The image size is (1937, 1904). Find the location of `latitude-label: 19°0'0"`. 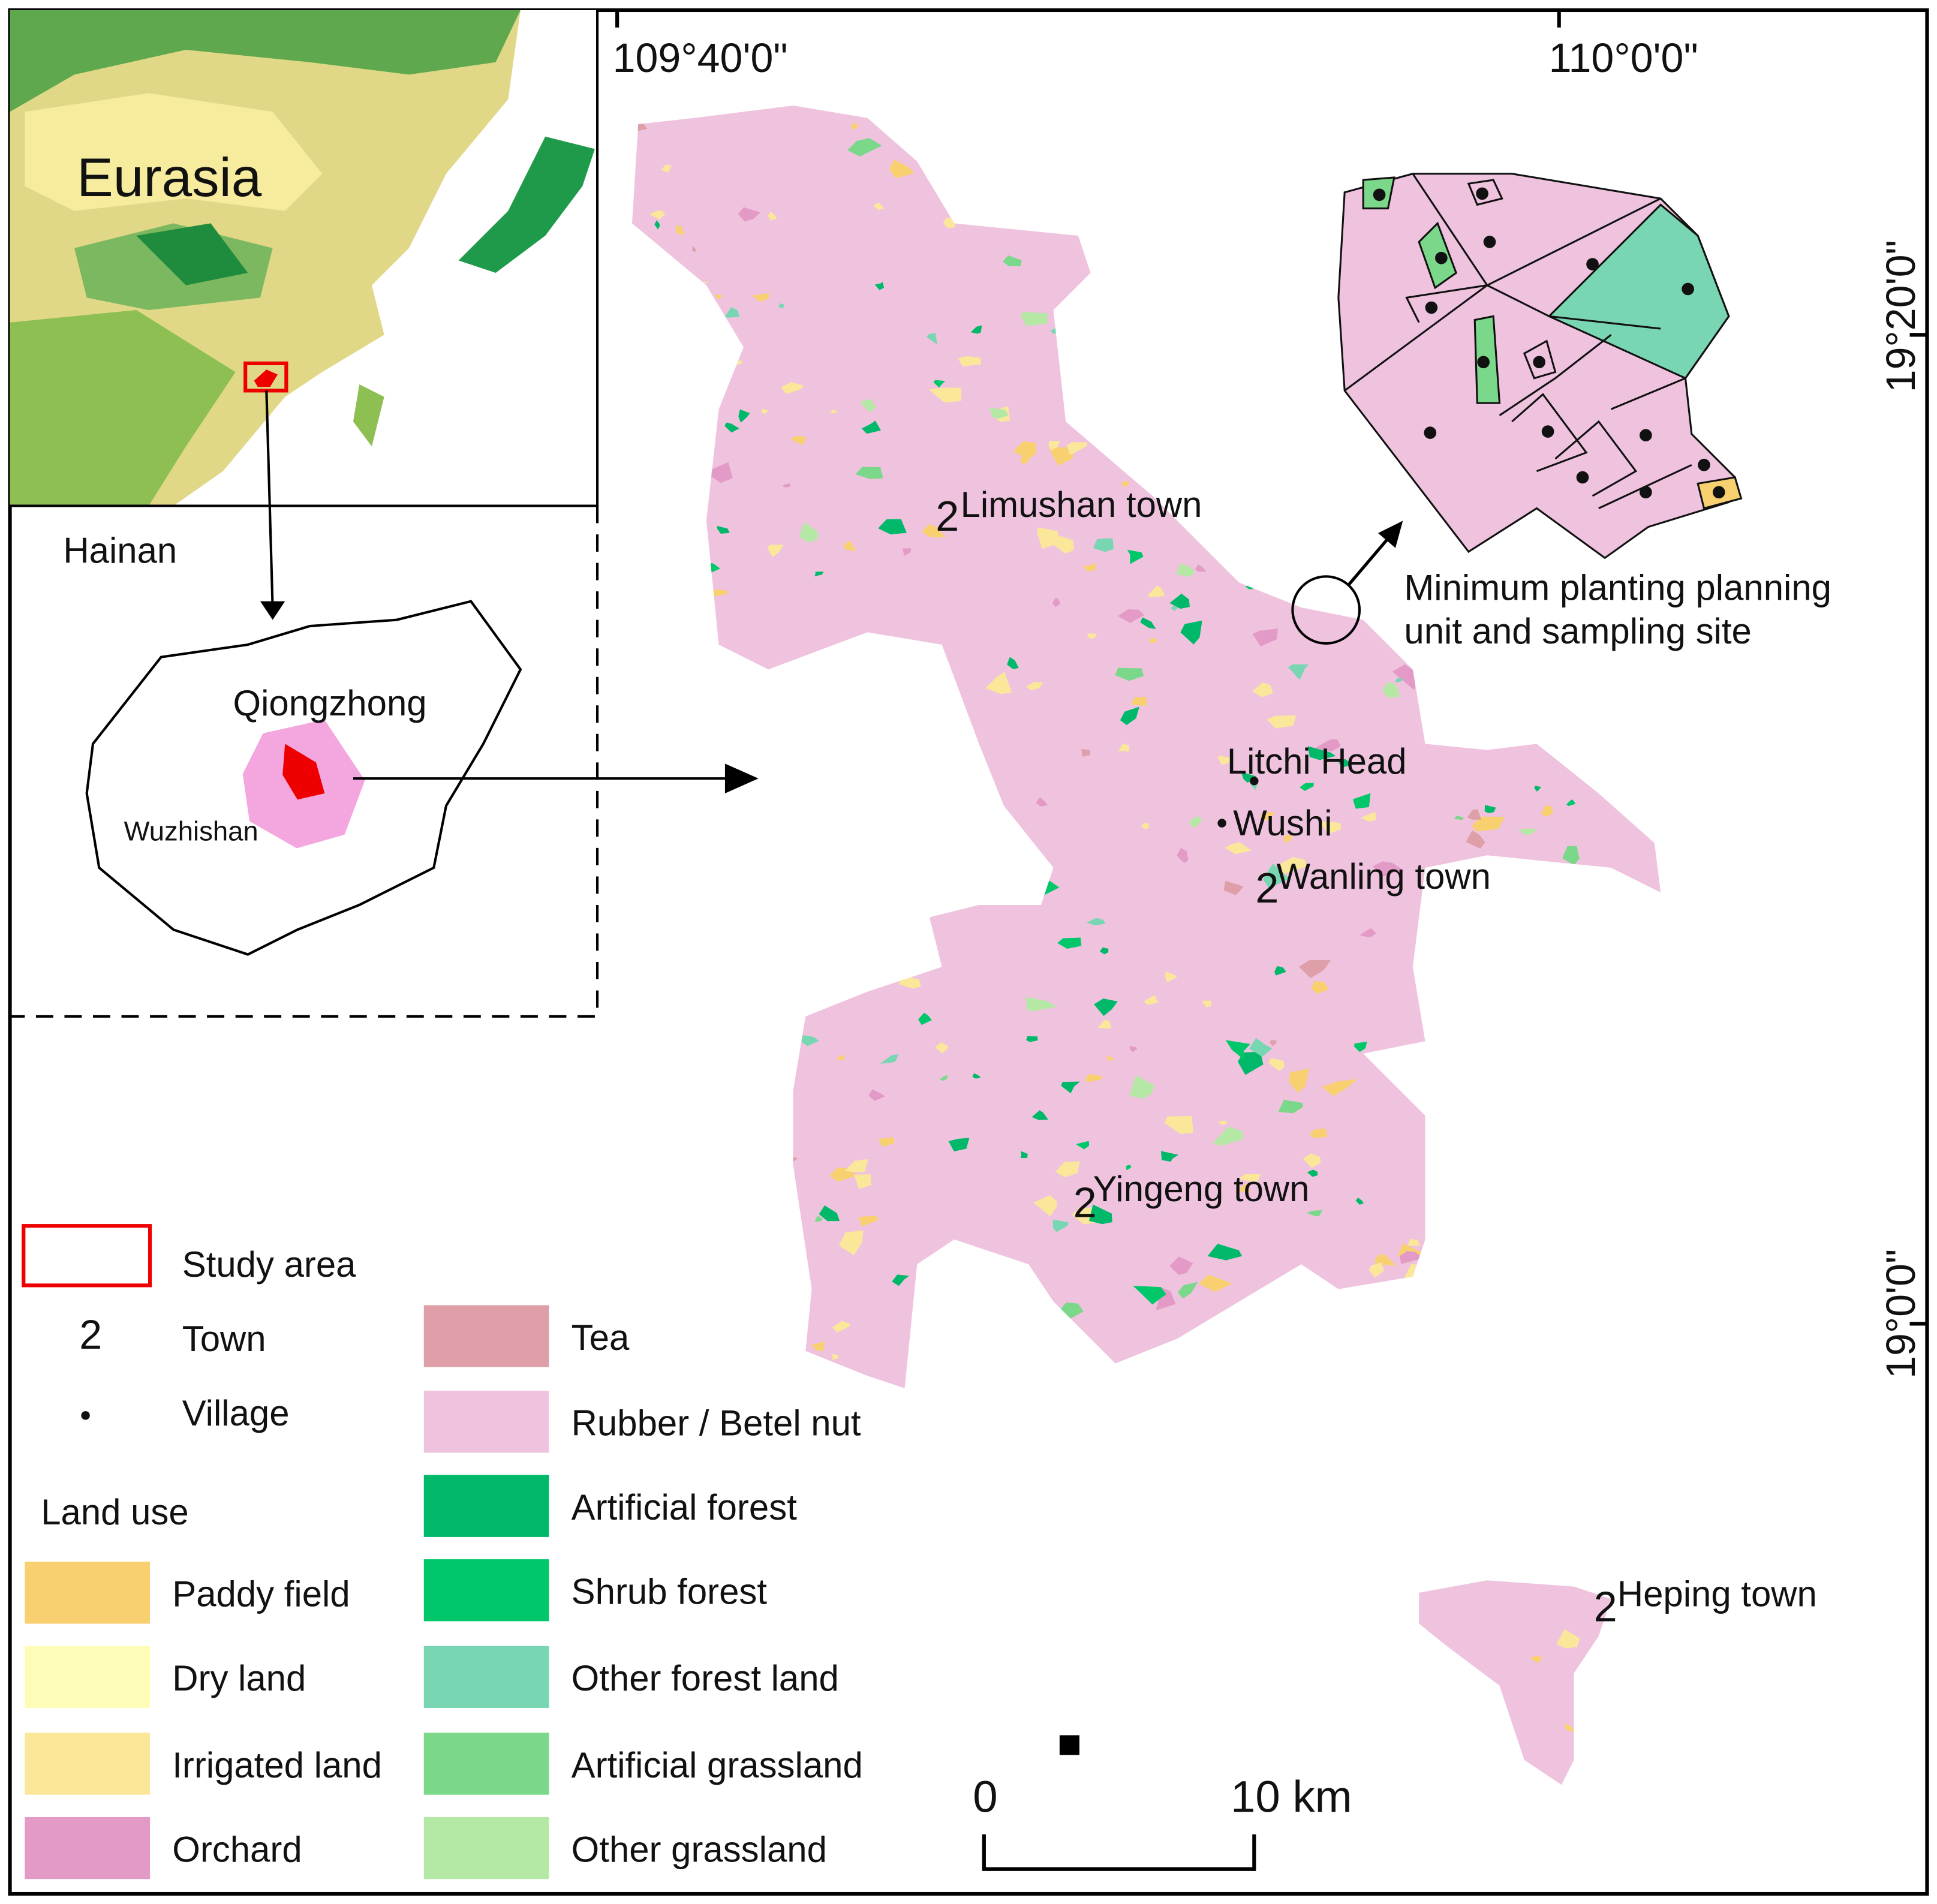

latitude-label: 19°0'0" is located at coordinates (1901, 1314).